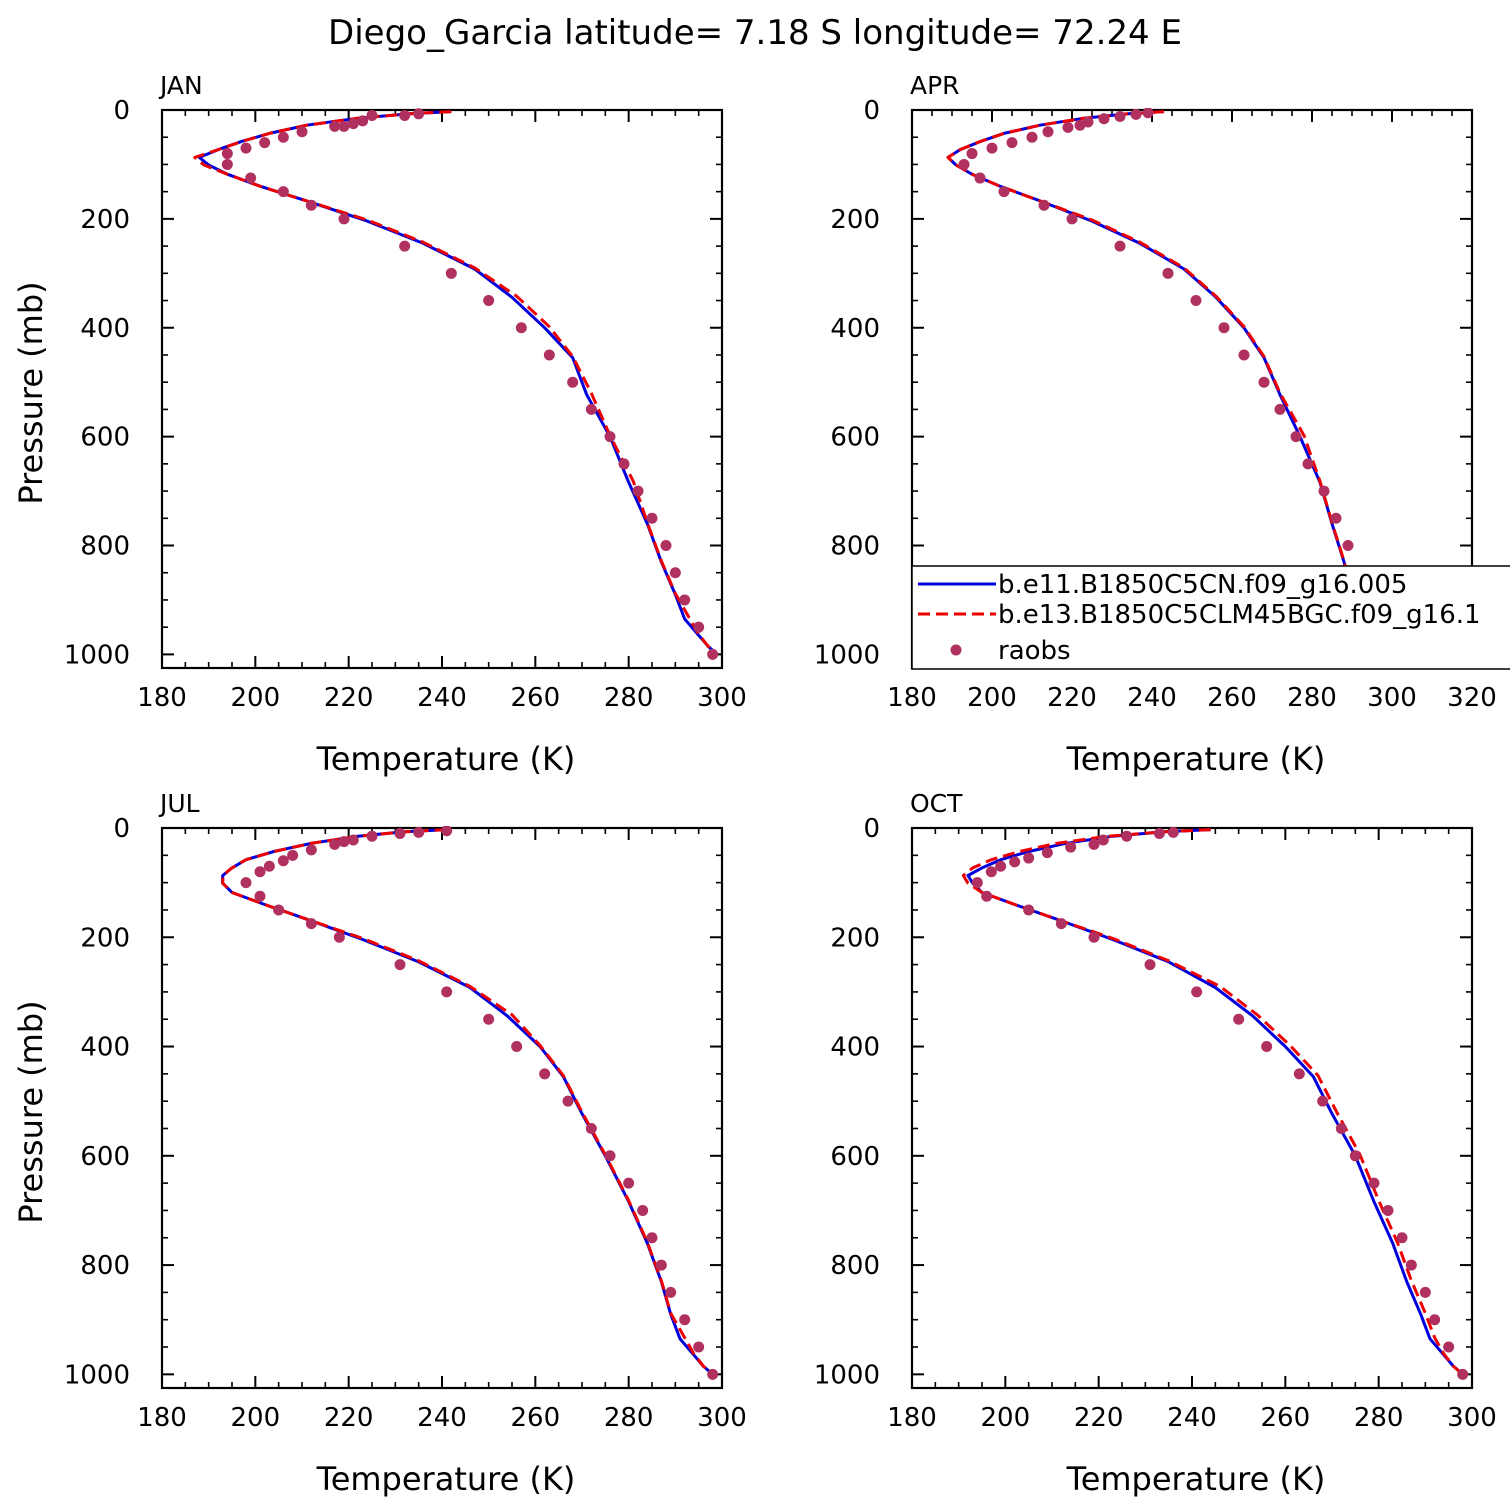  I want to click on panel-label: APR, so click(935, 85).